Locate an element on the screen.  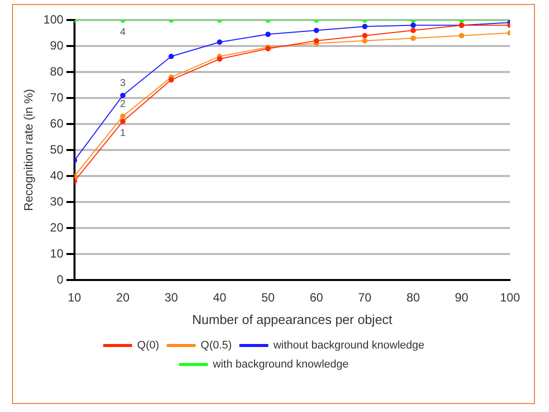
x-tick-label: 60 is located at coordinates (317, 297).